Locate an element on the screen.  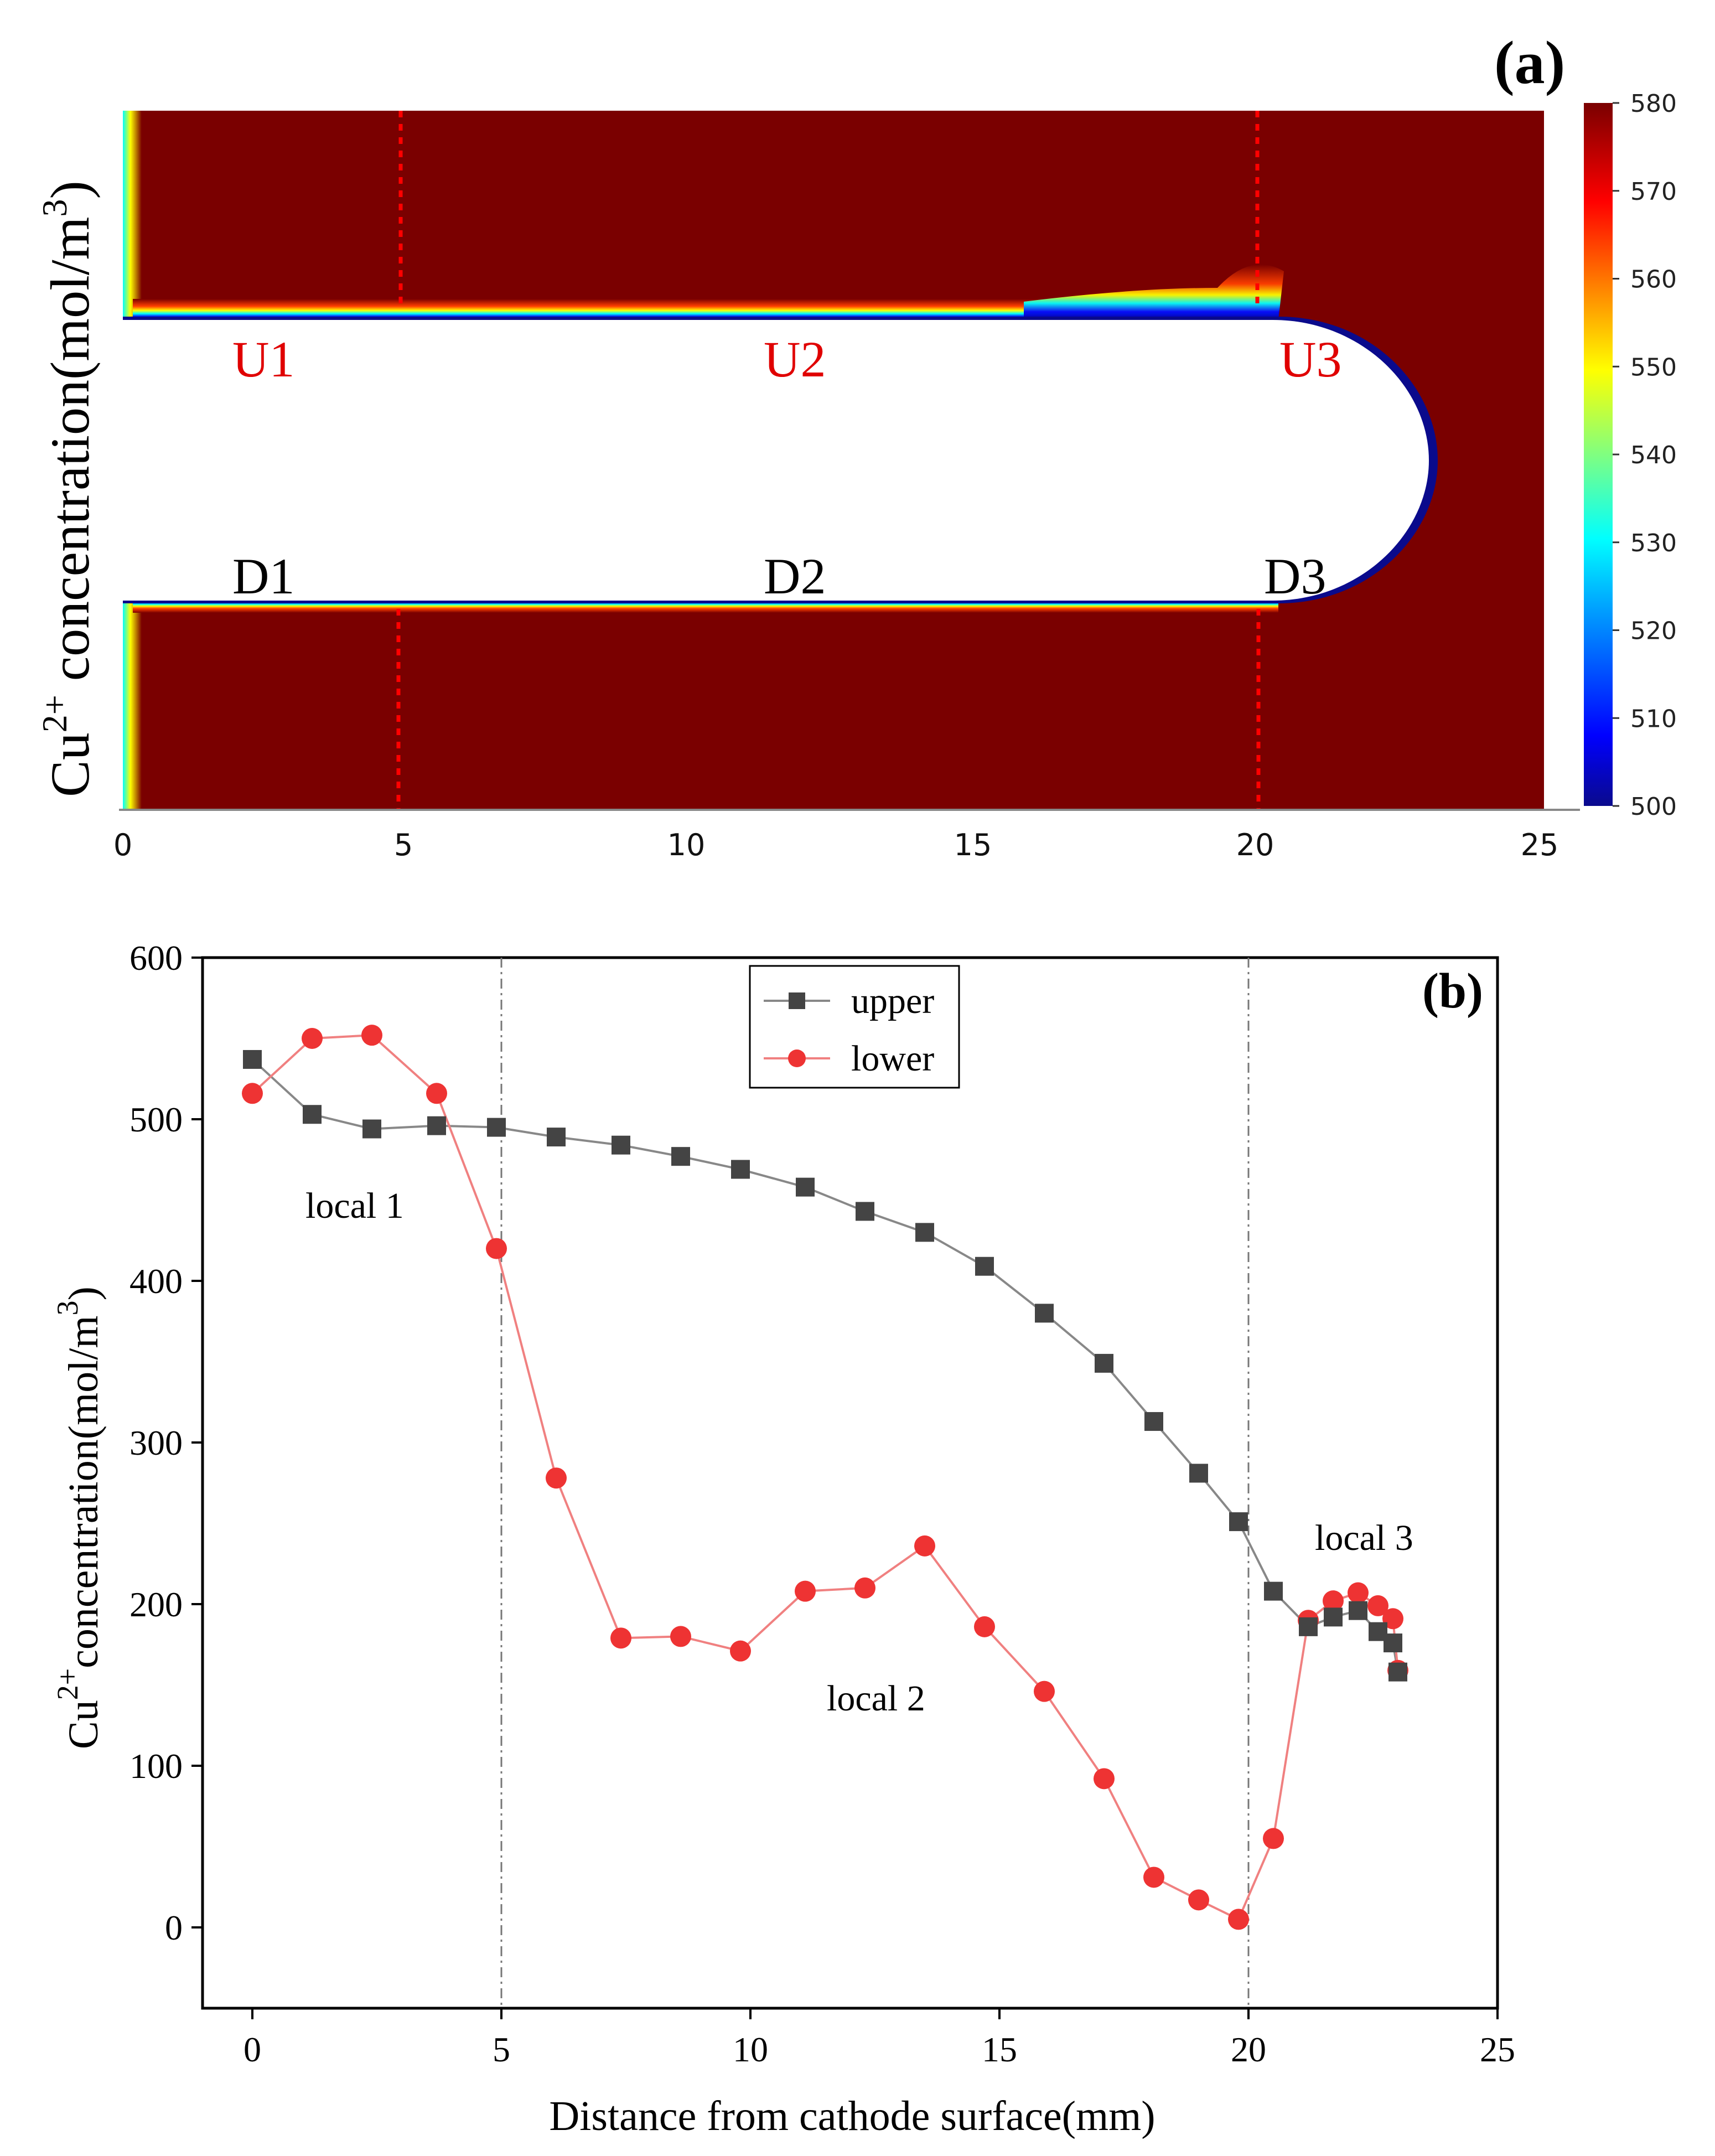
x-tick-label: 15 is located at coordinates (1000, 2049).